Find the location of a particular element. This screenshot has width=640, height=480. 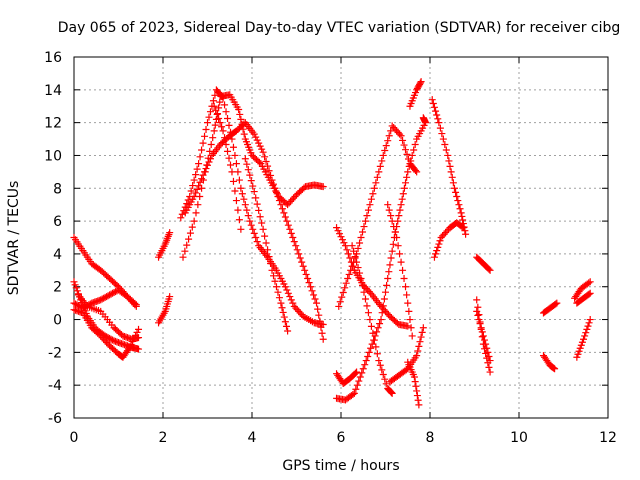

x-tick-label: 0 is located at coordinates (74, 438).